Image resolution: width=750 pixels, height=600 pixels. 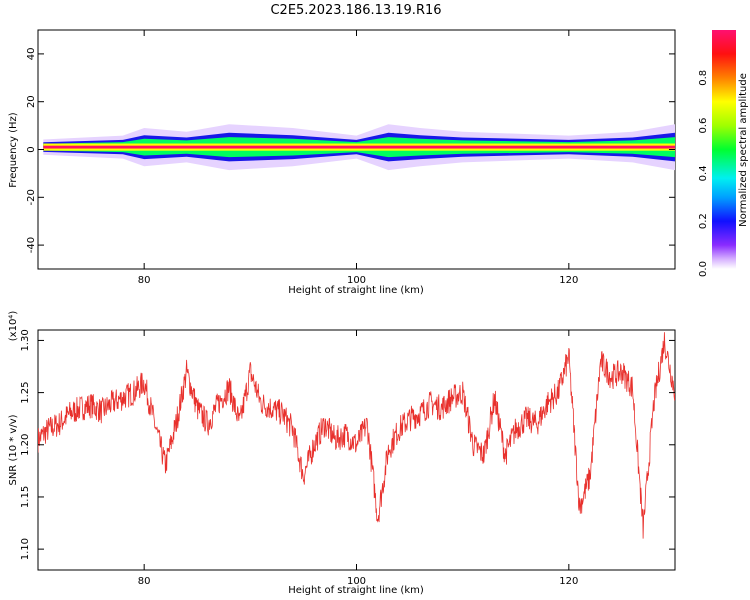 I want to click on colorbar-label: Normalized spectral amplitude, so click(x=743, y=150).